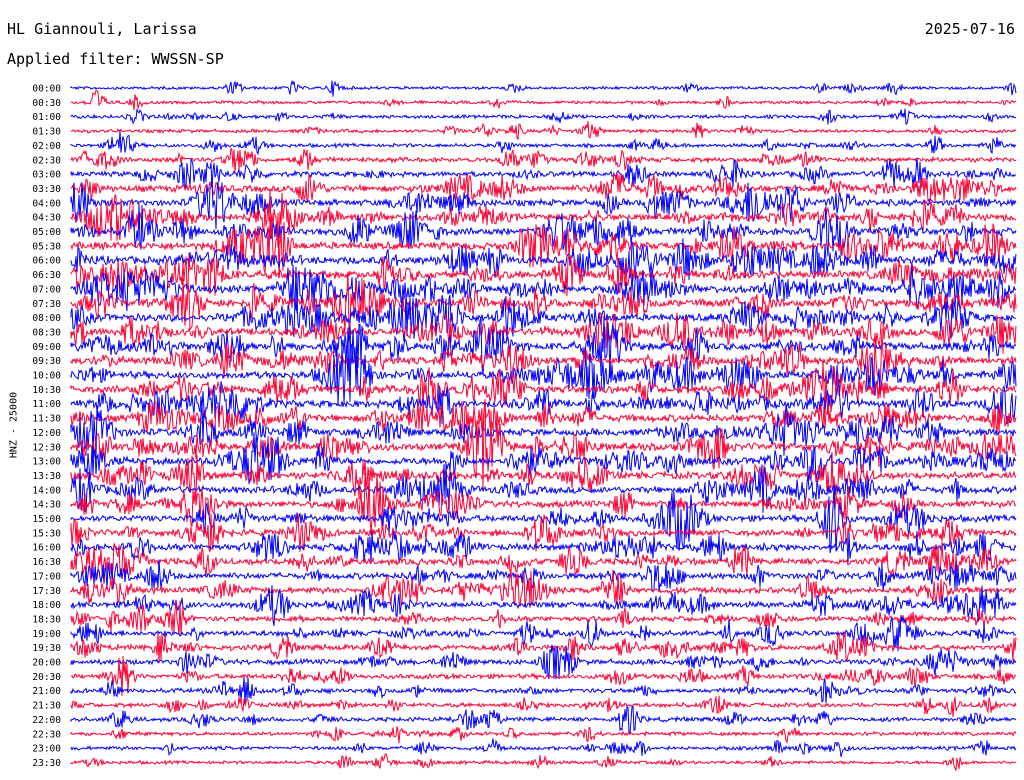 This screenshot has width=1024, height=780. Describe the element at coordinates (46, 132) in the screenshot. I see `trace-time-label: 01:30` at that location.